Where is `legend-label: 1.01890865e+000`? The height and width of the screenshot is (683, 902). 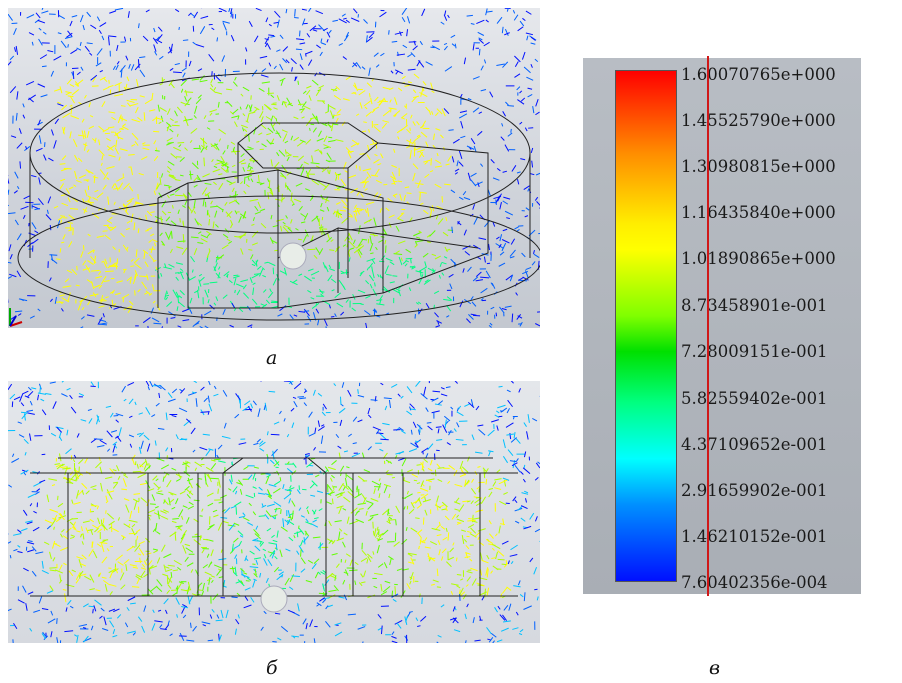
legend-label: 1.01890865e+000 is located at coordinates (758, 258).